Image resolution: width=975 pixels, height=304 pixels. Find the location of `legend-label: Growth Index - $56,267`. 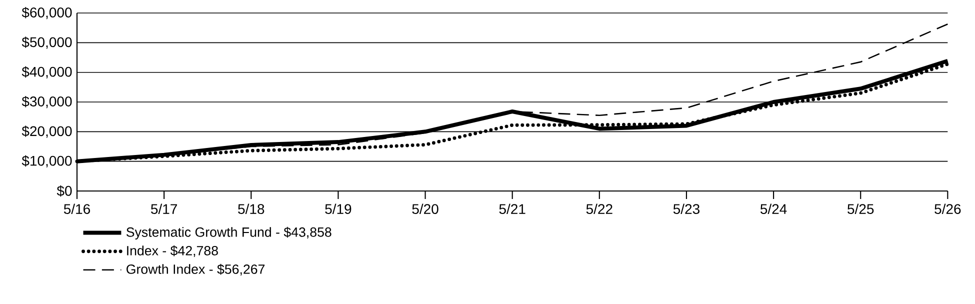

legend-label: Growth Index - $56,267 is located at coordinates (195, 270).